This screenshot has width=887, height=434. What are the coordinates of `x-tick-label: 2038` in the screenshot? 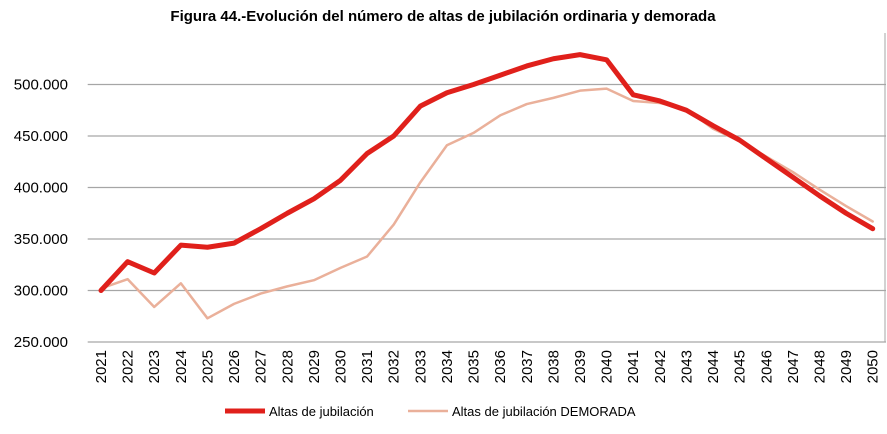 It's located at (553, 366).